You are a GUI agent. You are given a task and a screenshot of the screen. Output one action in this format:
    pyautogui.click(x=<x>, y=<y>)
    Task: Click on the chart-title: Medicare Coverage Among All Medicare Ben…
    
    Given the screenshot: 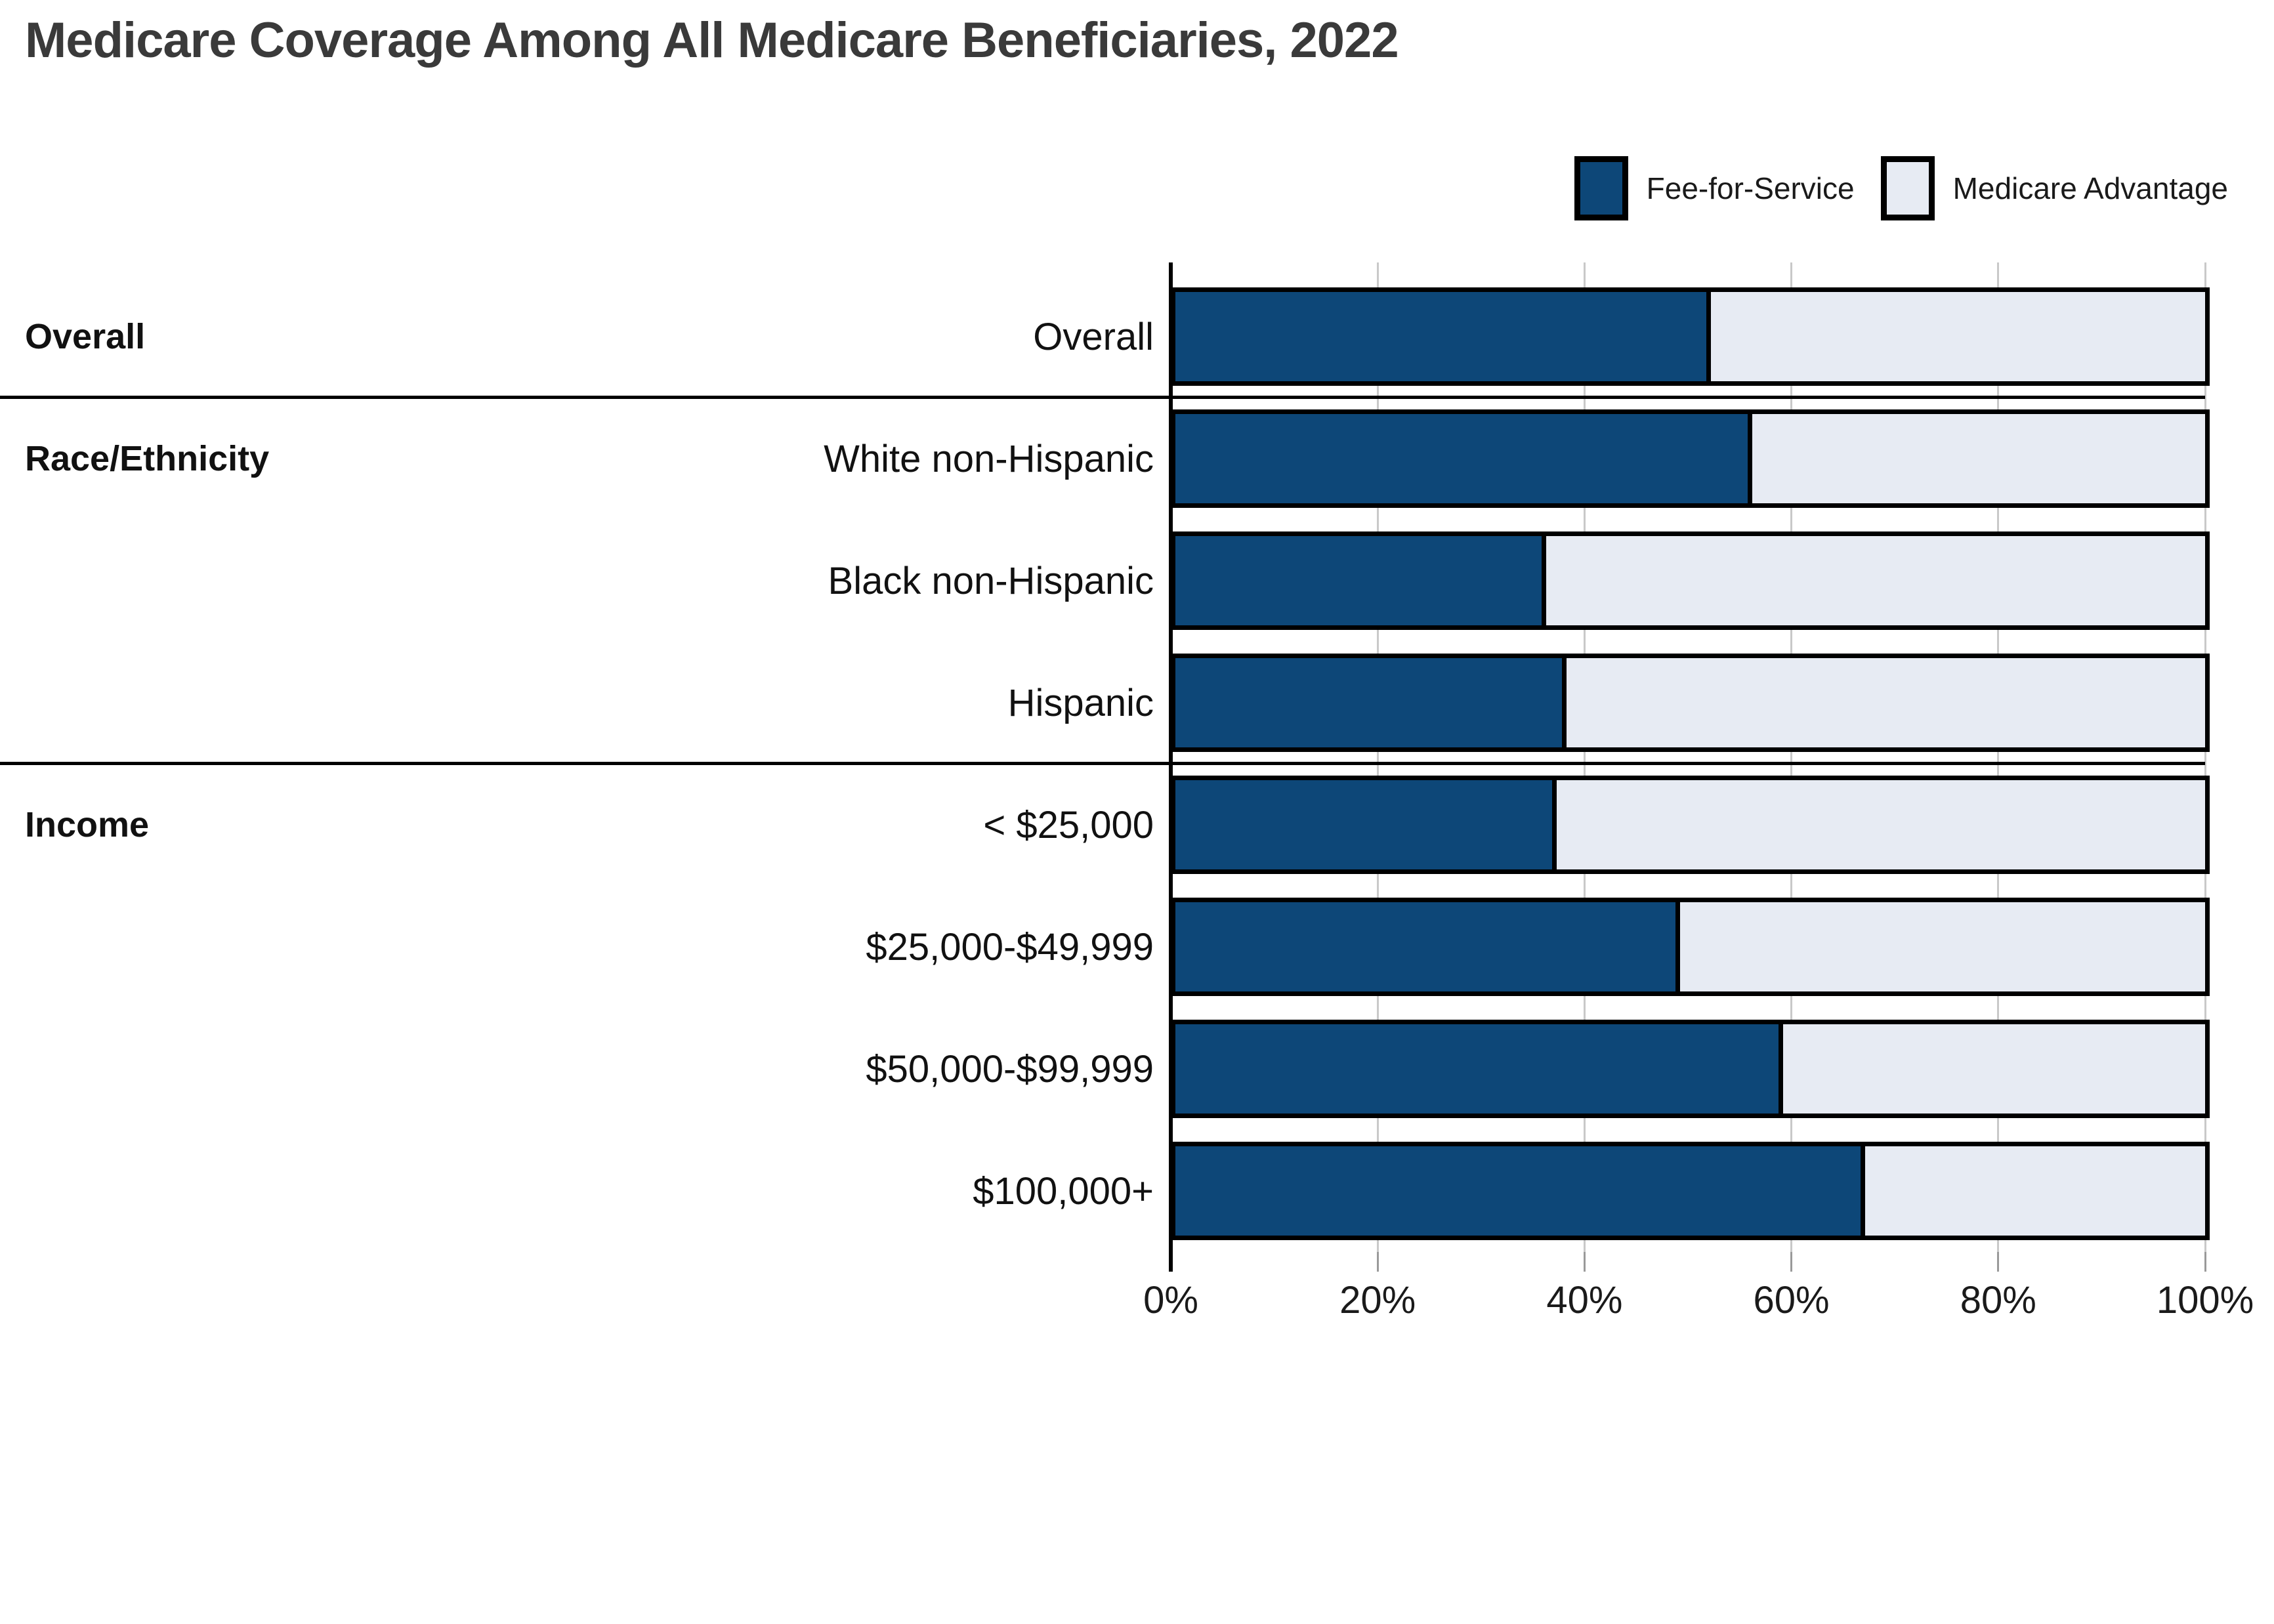 What is the action you would take?
    pyautogui.click(x=712, y=40)
    